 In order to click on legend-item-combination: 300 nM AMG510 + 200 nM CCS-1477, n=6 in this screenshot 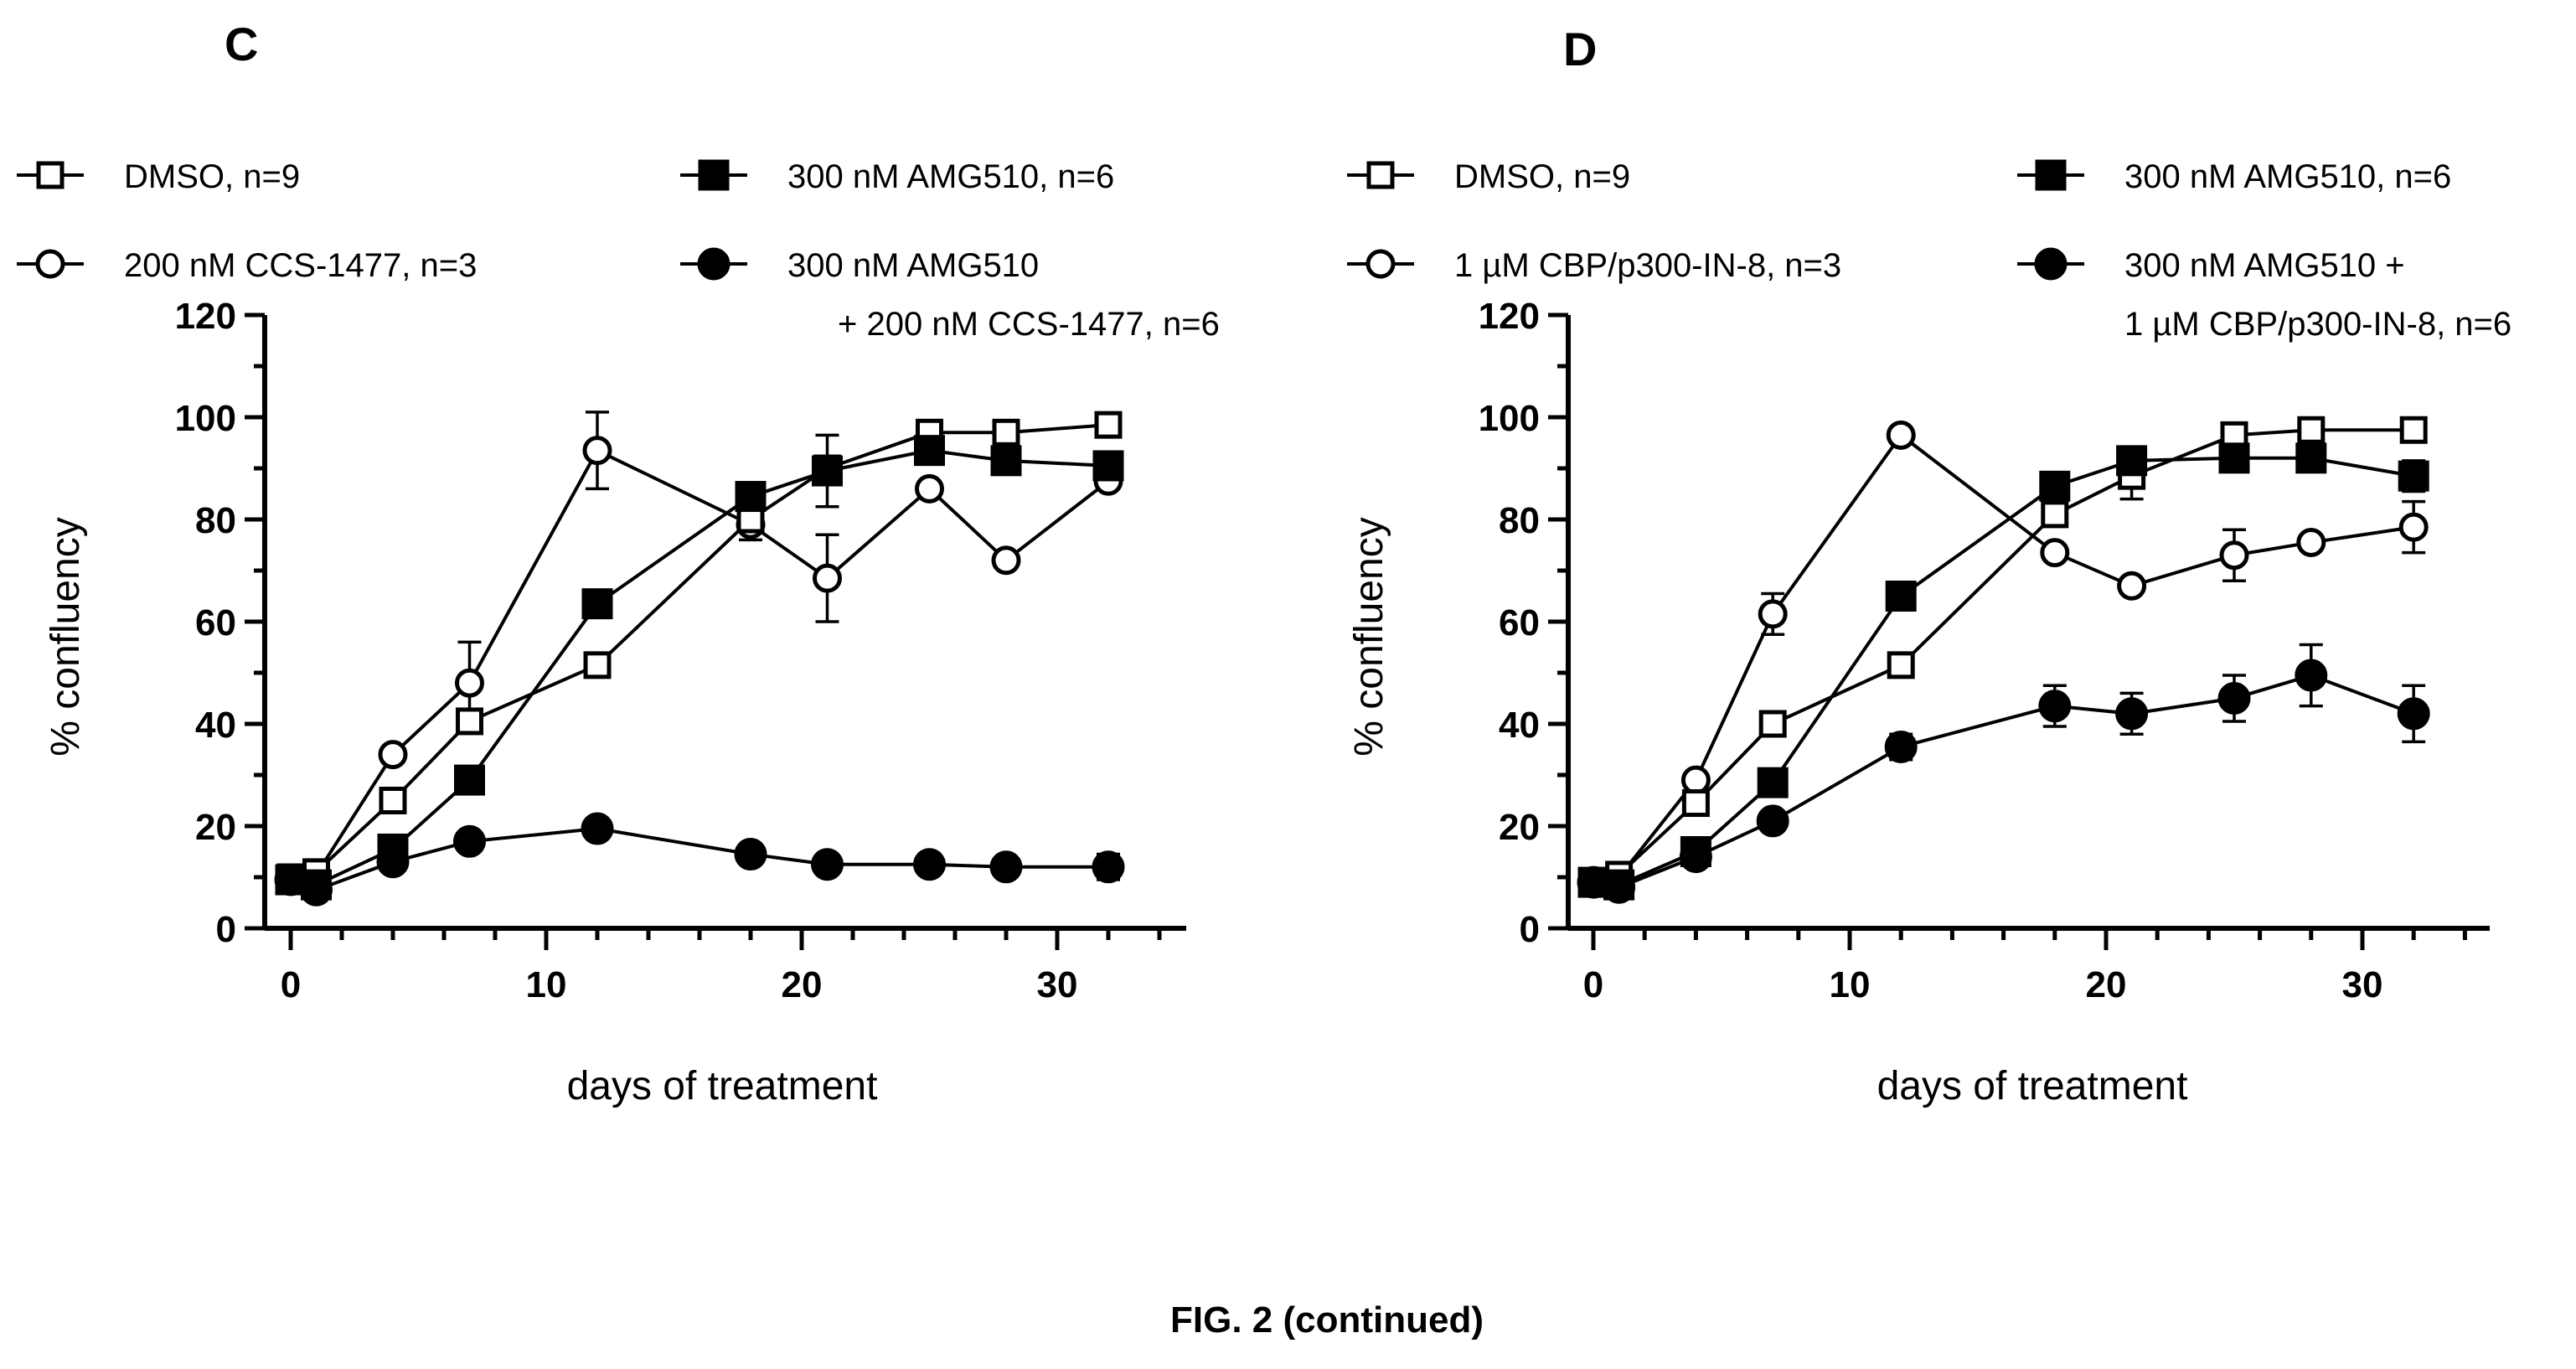, I will do `click(950, 295)`.